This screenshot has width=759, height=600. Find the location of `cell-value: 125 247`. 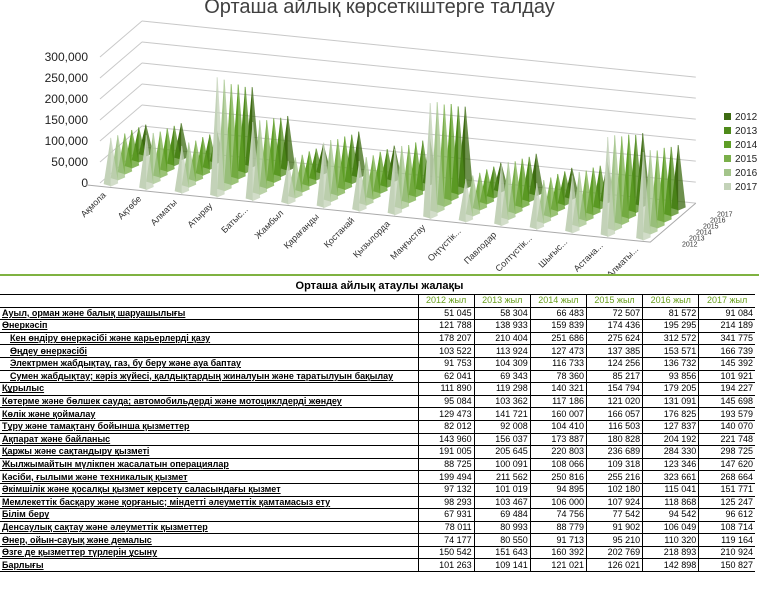

cell-value: 125 247 is located at coordinates (726, 503).